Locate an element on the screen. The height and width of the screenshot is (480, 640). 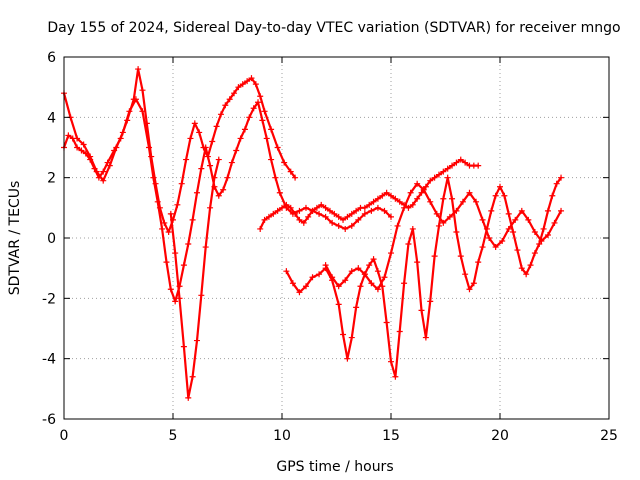
series-trace-line is located at coordinates (194, 278).